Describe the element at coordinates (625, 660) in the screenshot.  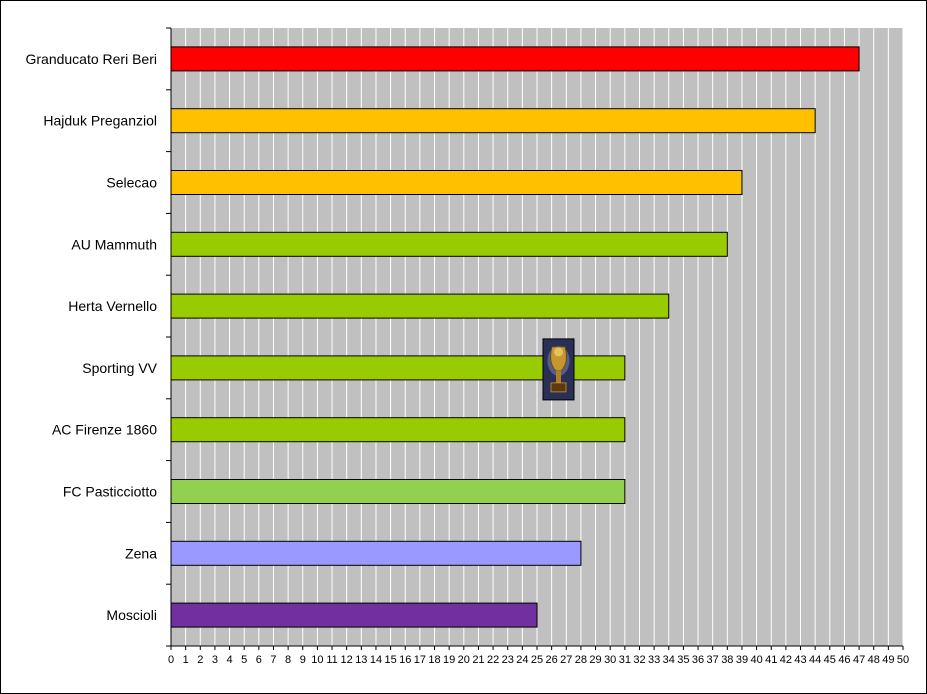
I see `x-tick-label: 31` at that location.